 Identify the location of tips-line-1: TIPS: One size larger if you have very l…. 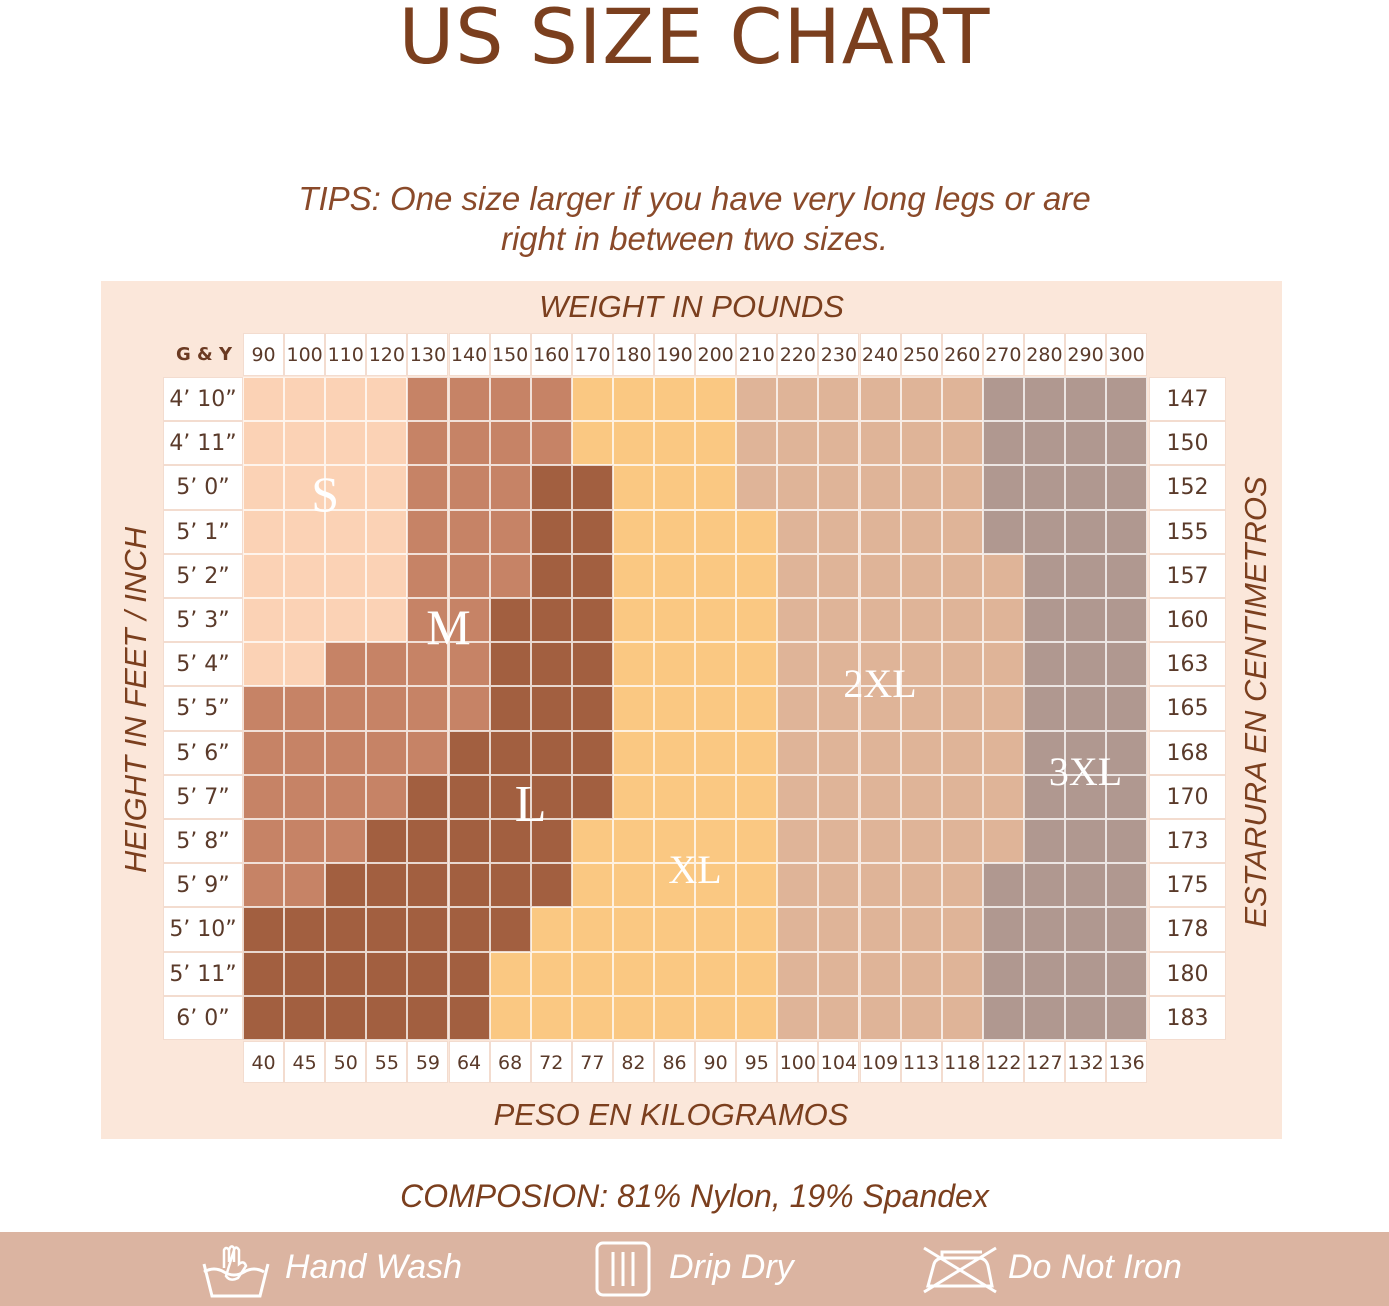
(694, 198).